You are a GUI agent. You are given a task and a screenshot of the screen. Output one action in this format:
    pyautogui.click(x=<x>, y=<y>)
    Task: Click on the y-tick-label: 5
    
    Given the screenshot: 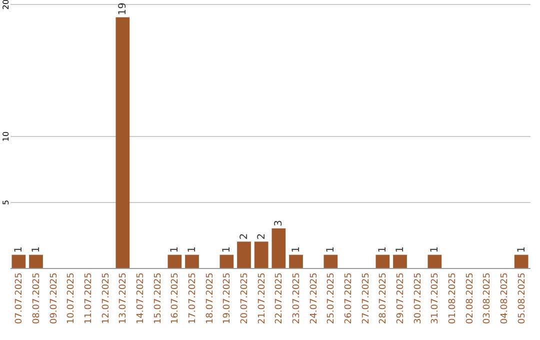 What is the action you would take?
    pyautogui.click(x=6, y=203)
    